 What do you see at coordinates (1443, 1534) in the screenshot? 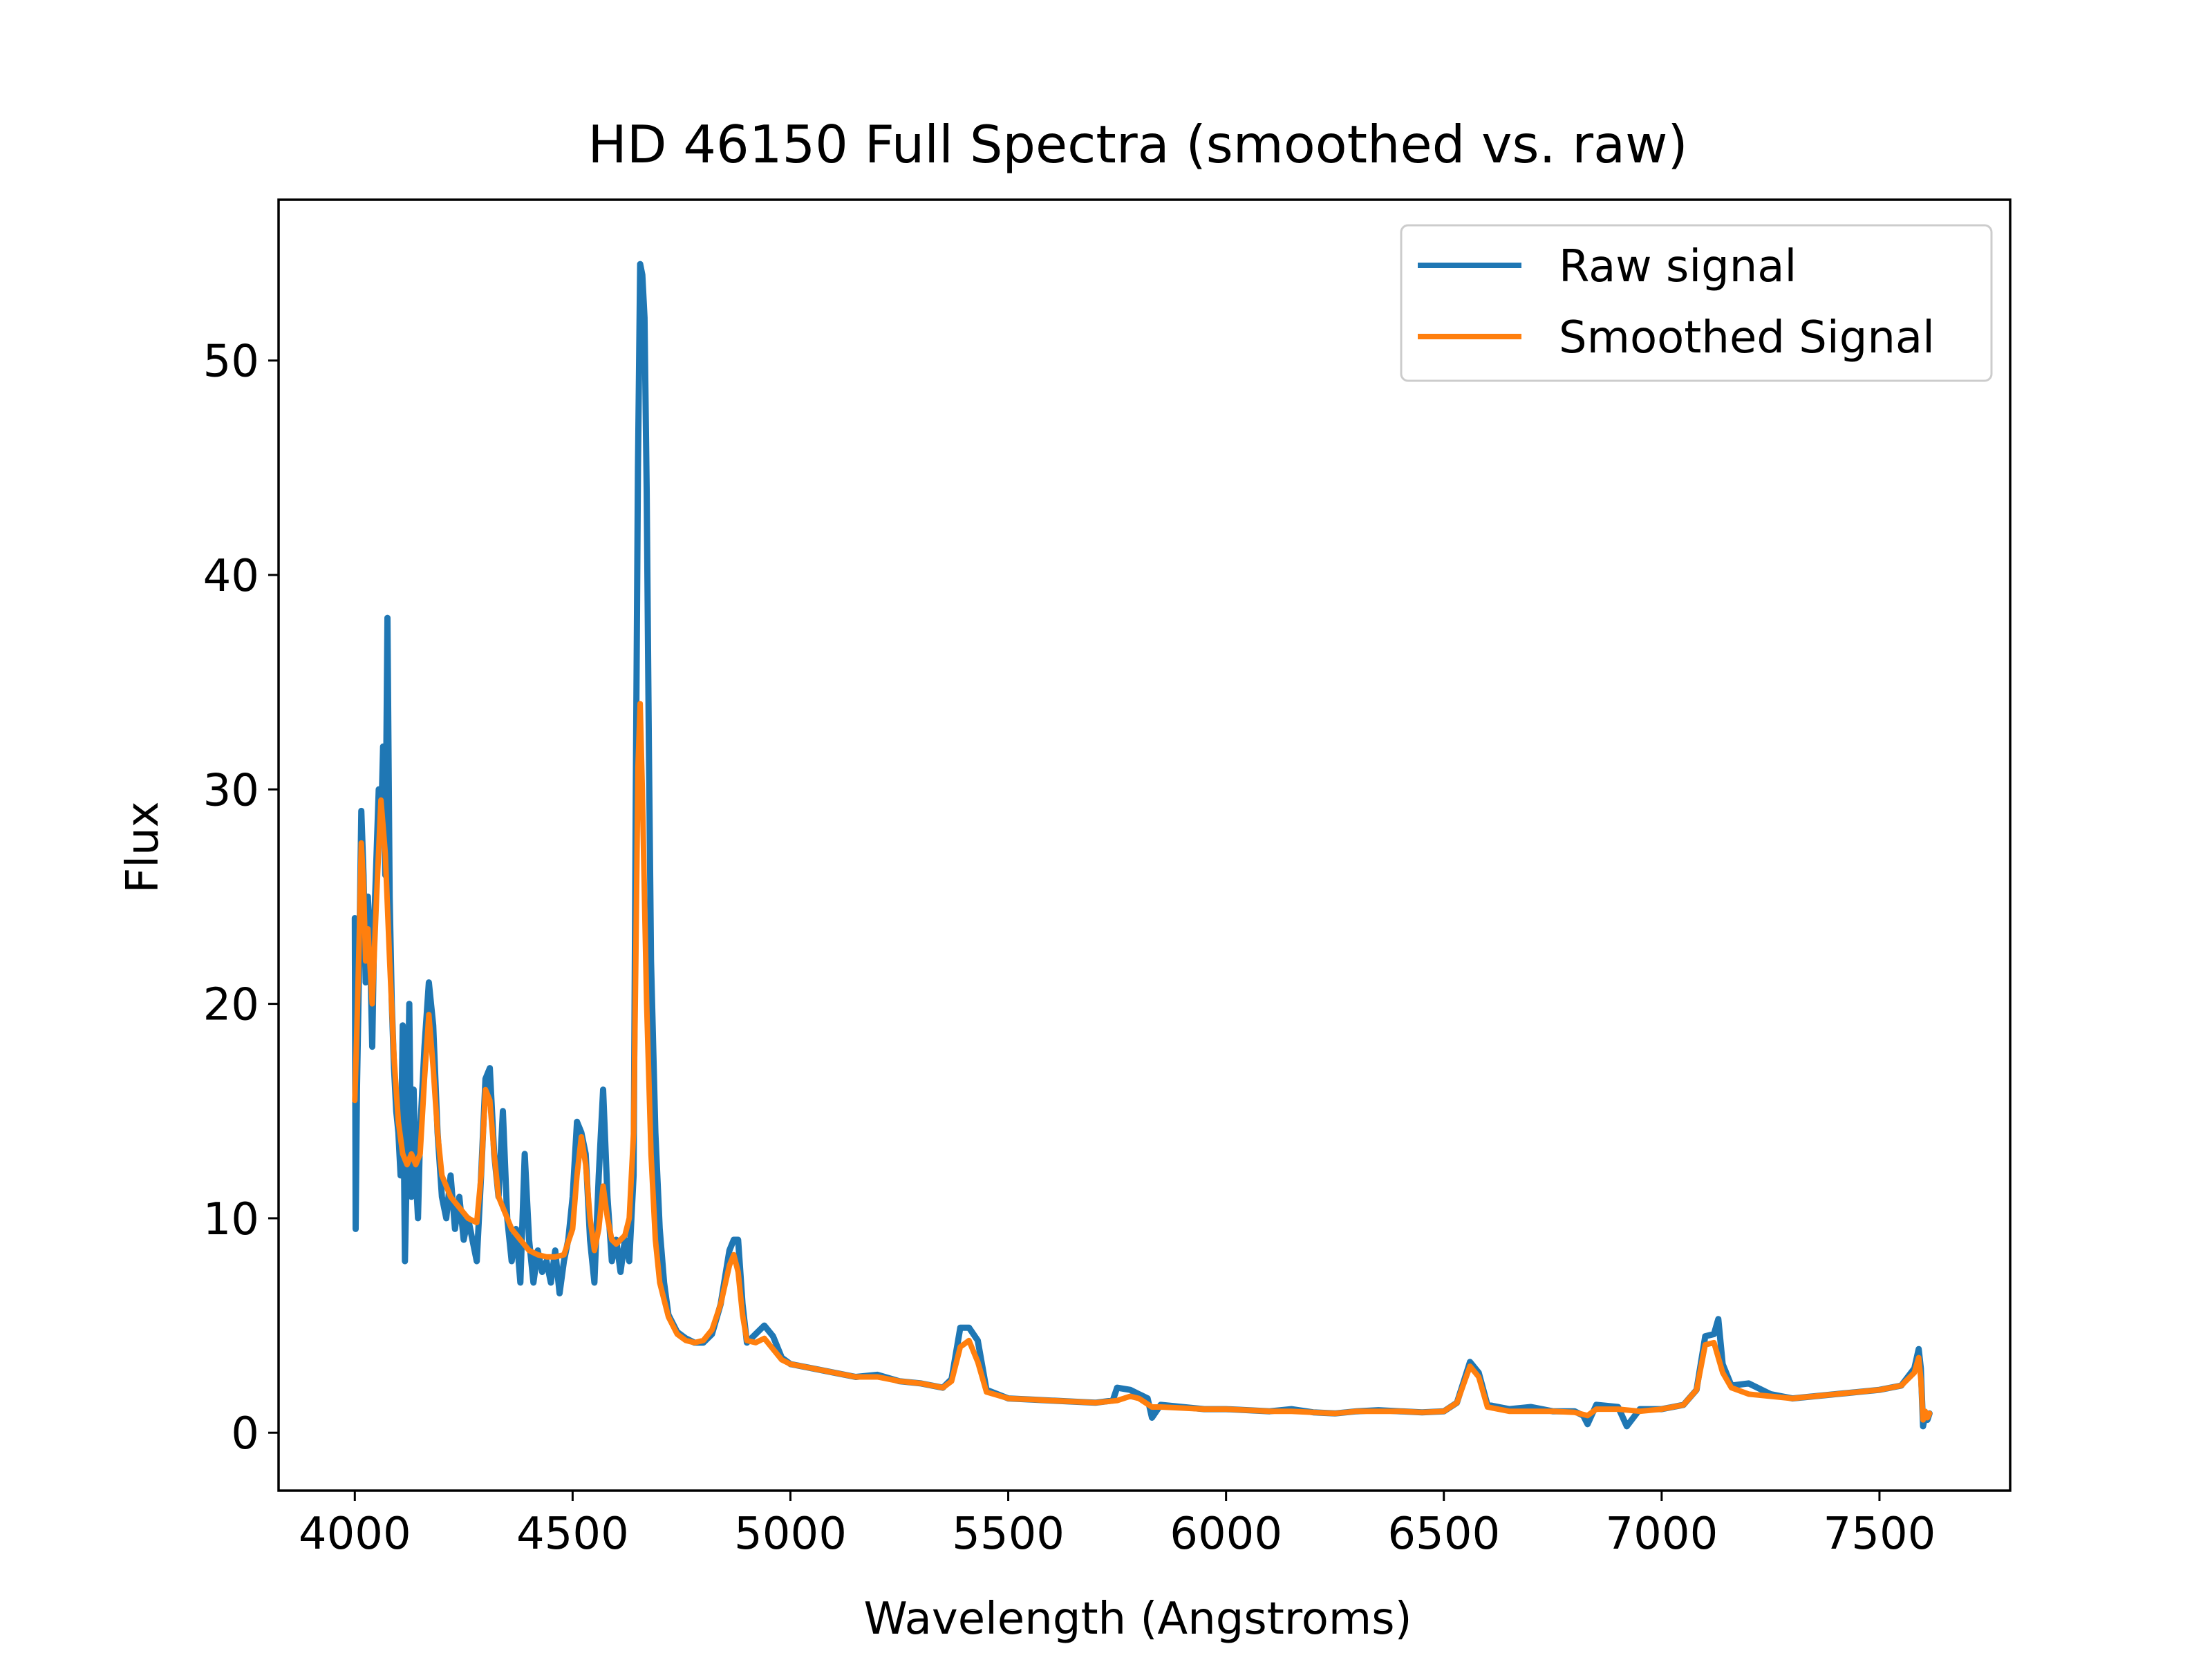
I see `x-tick-label: 6500` at bounding box center [1443, 1534].